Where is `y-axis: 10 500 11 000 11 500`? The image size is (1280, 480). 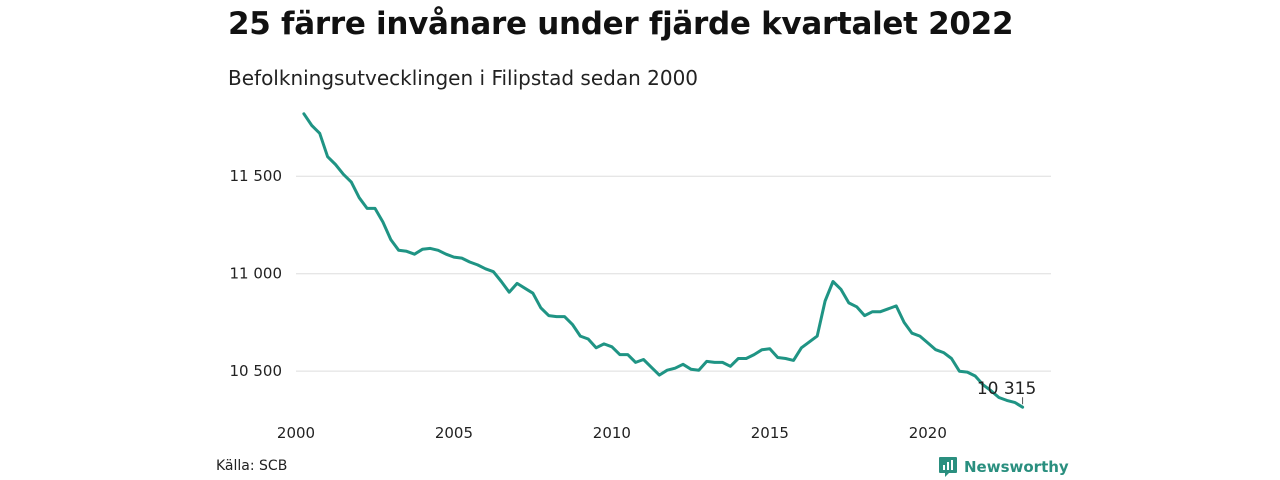
y-axis: 10 500 11 000 11 500 is located at coordinates (256, 273).